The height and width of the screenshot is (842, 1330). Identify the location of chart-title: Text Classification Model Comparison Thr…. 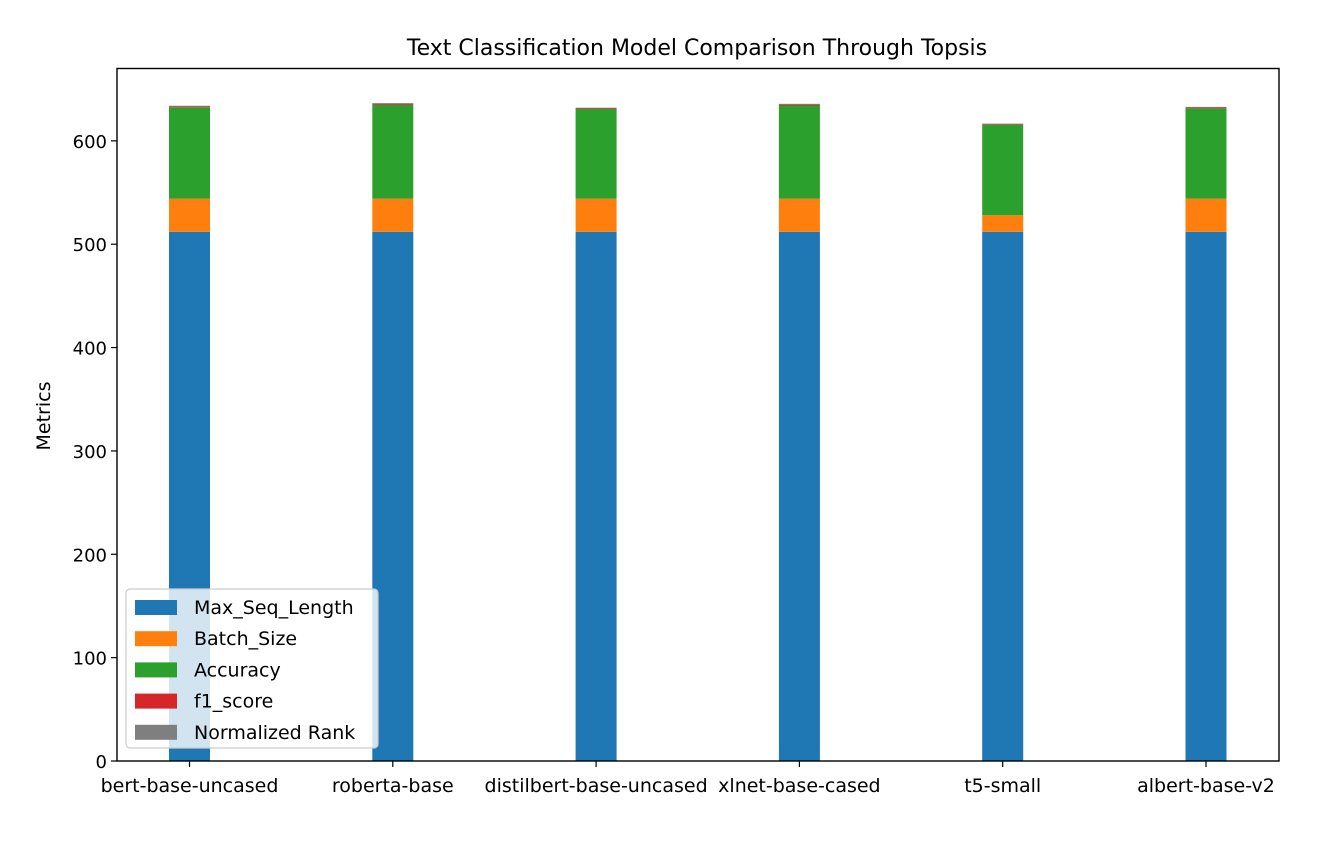
(696, 48).